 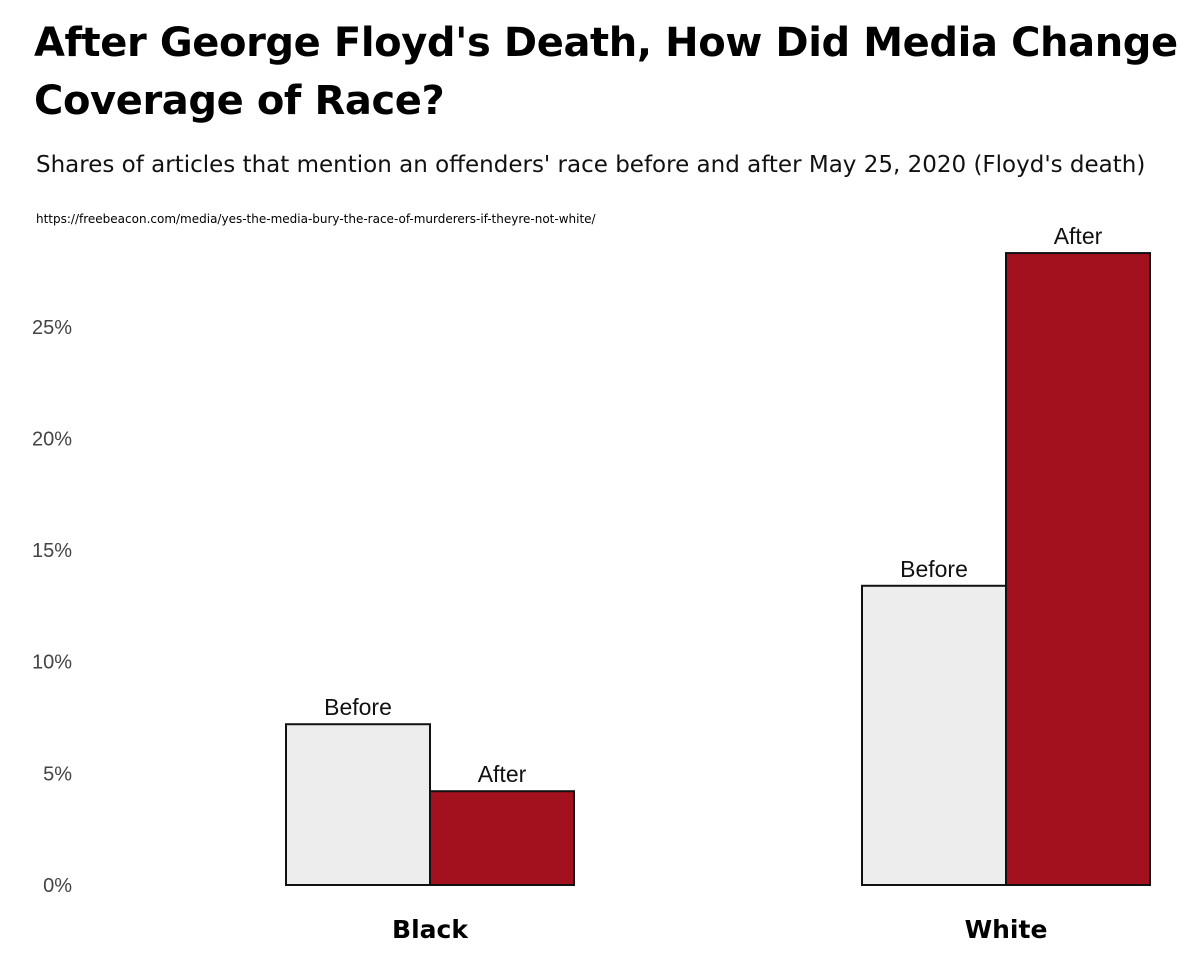 I want to click on bar-white-after, so click(x=1078, y=569).